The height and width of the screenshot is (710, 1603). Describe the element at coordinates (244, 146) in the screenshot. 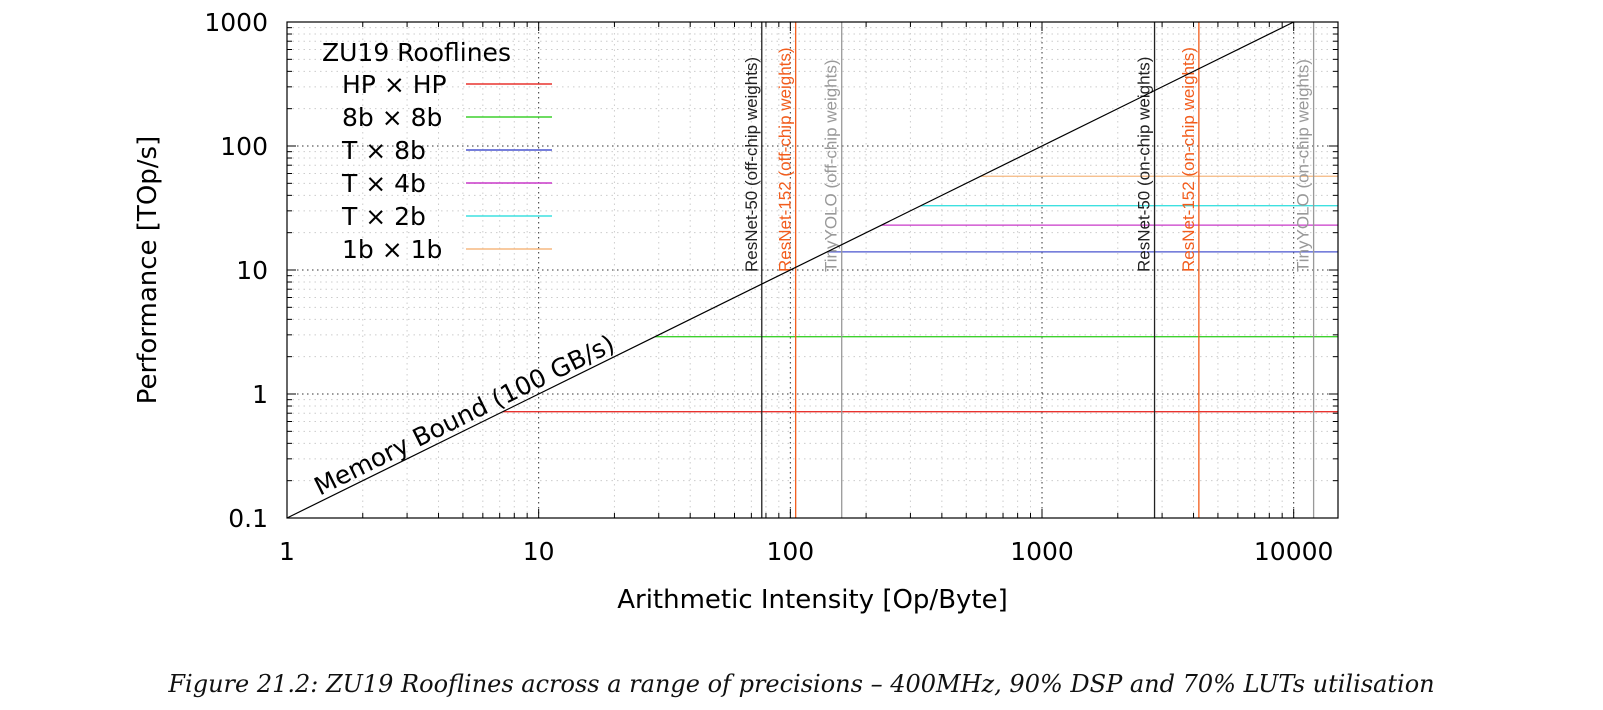

I see `y-tick-label: 100` at that location.